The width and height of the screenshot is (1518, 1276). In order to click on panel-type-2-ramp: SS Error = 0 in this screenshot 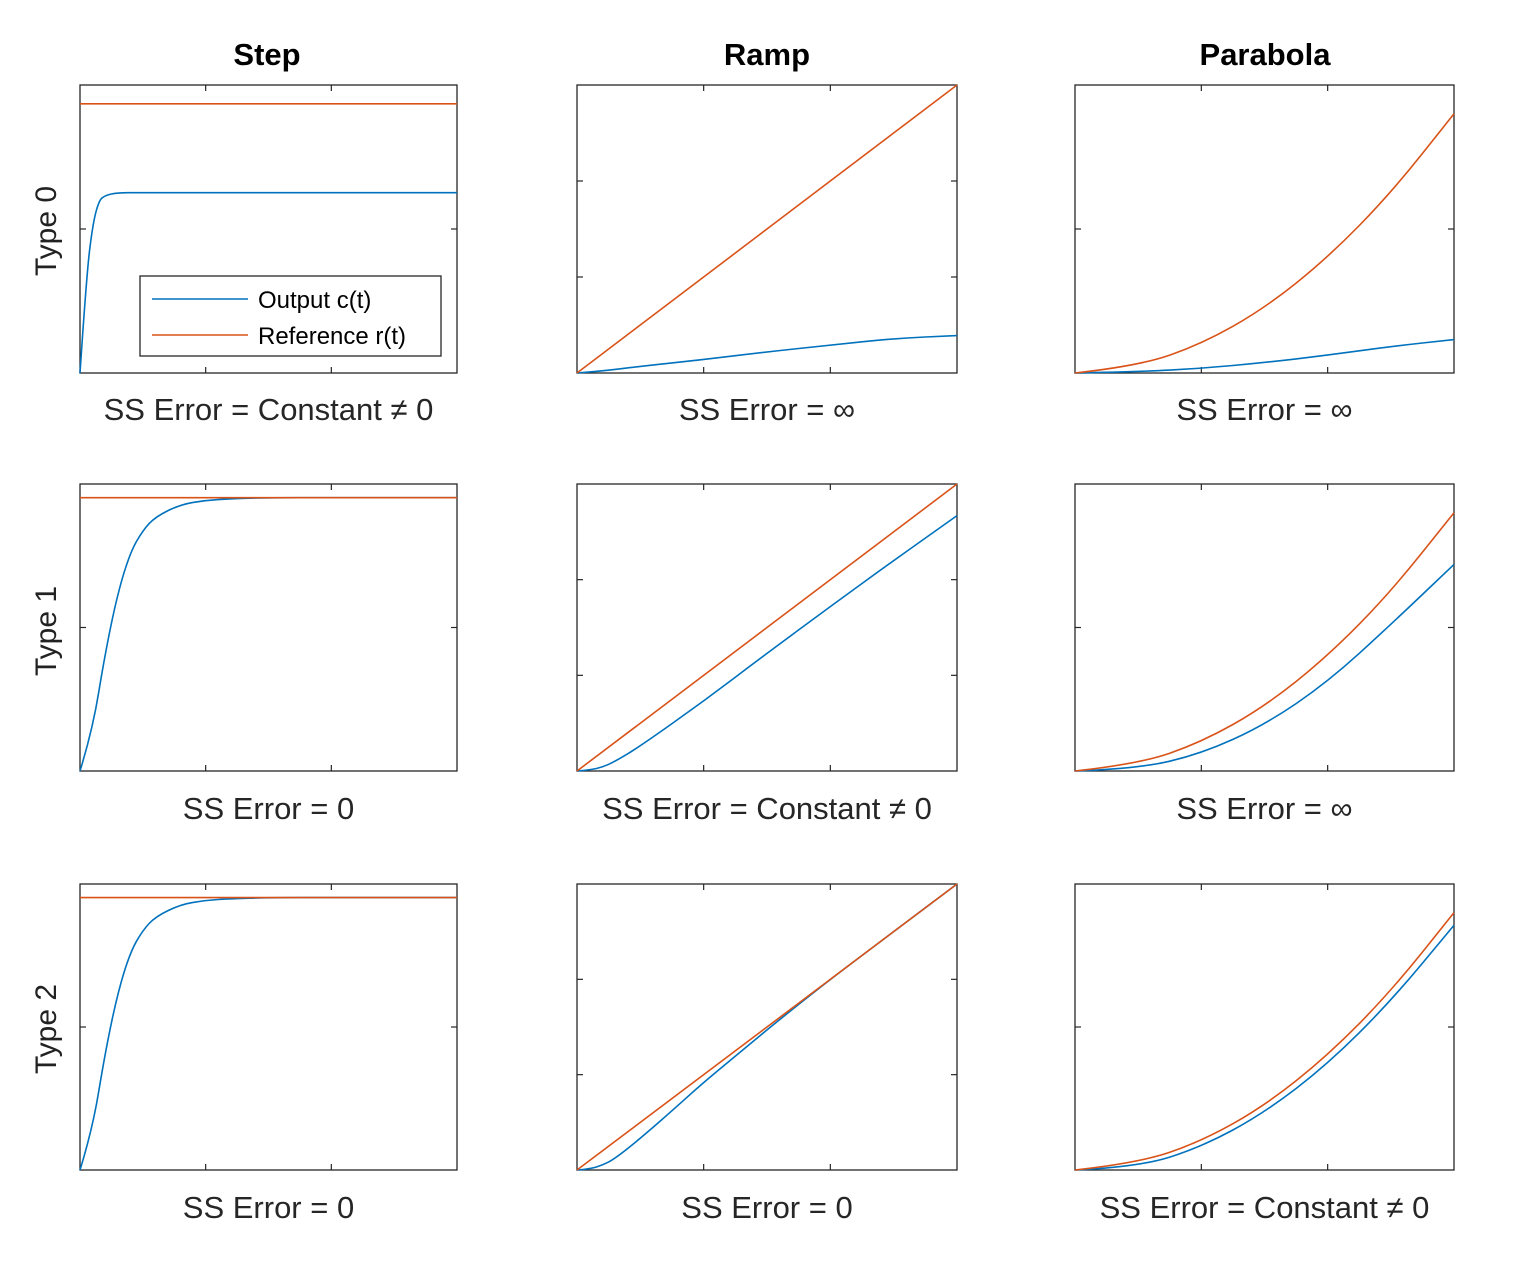, I will do `click(767, 1054)`.